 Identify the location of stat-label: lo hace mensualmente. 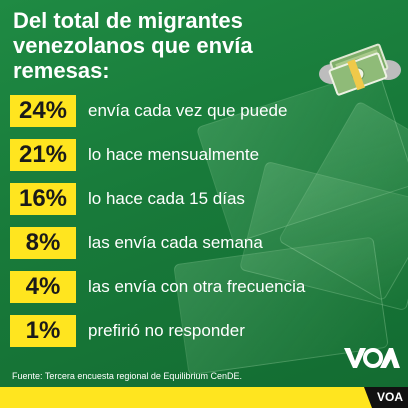
(174, 154).